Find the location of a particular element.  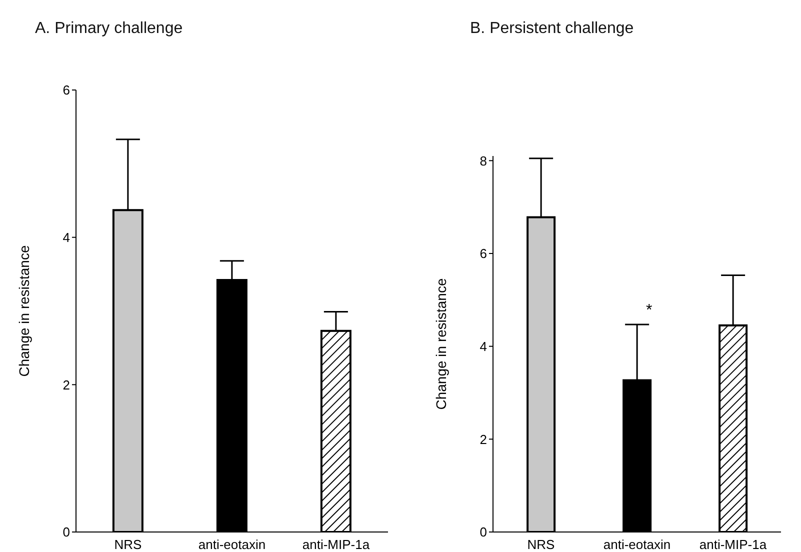

chart-title: B. Persistent challenge is located at coordinates (552, 29).